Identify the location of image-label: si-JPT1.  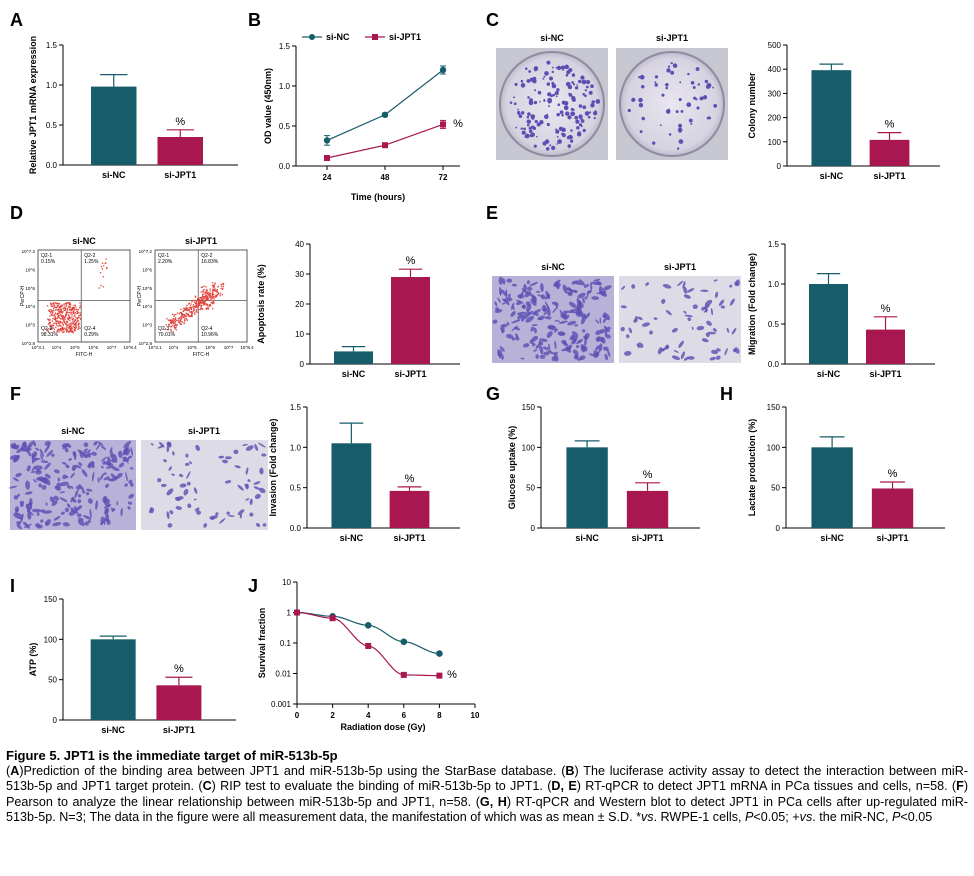
(680, 267).